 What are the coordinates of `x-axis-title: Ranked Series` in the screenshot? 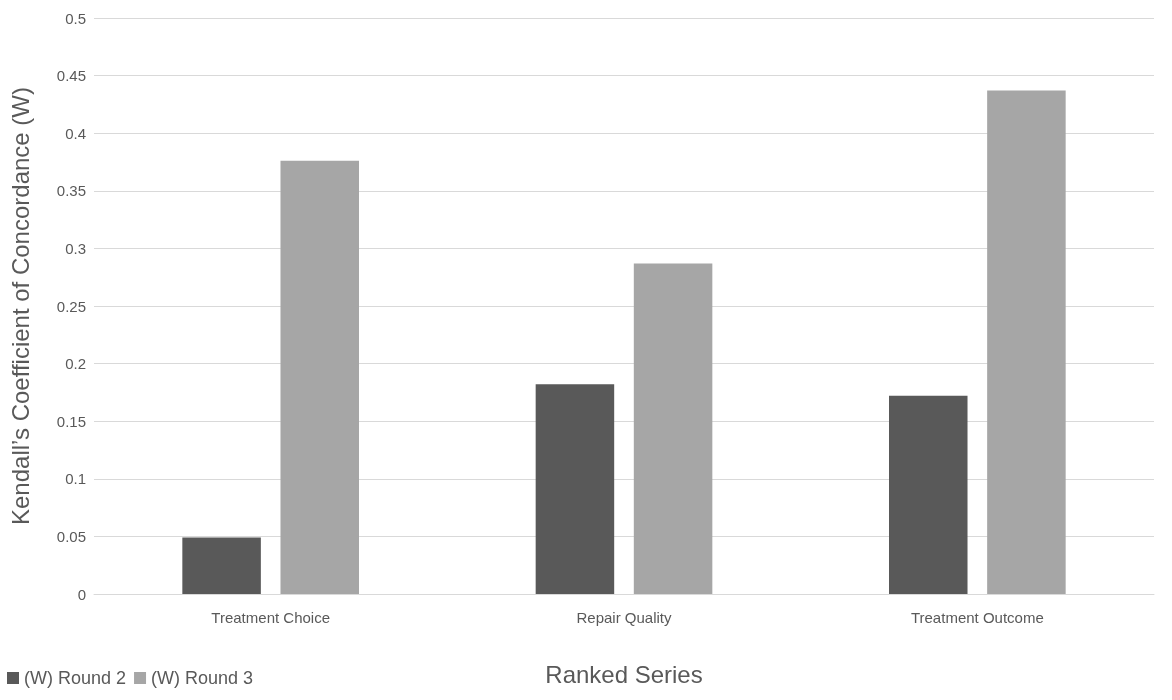 It's located at (624, 674).